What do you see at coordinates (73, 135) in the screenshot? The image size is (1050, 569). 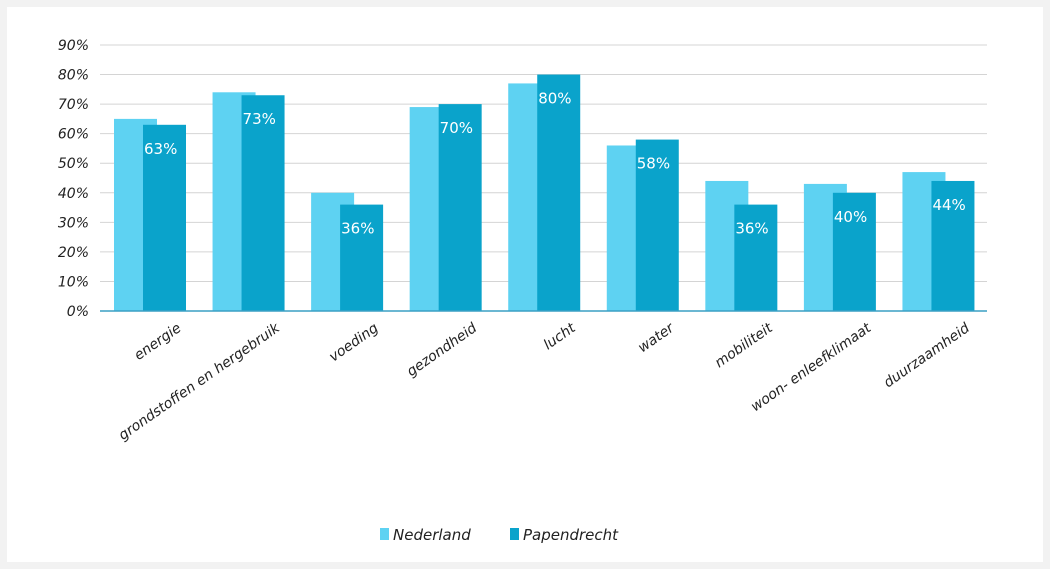 I see `y-tick-label: 60%` at bounding box center [73, 135].